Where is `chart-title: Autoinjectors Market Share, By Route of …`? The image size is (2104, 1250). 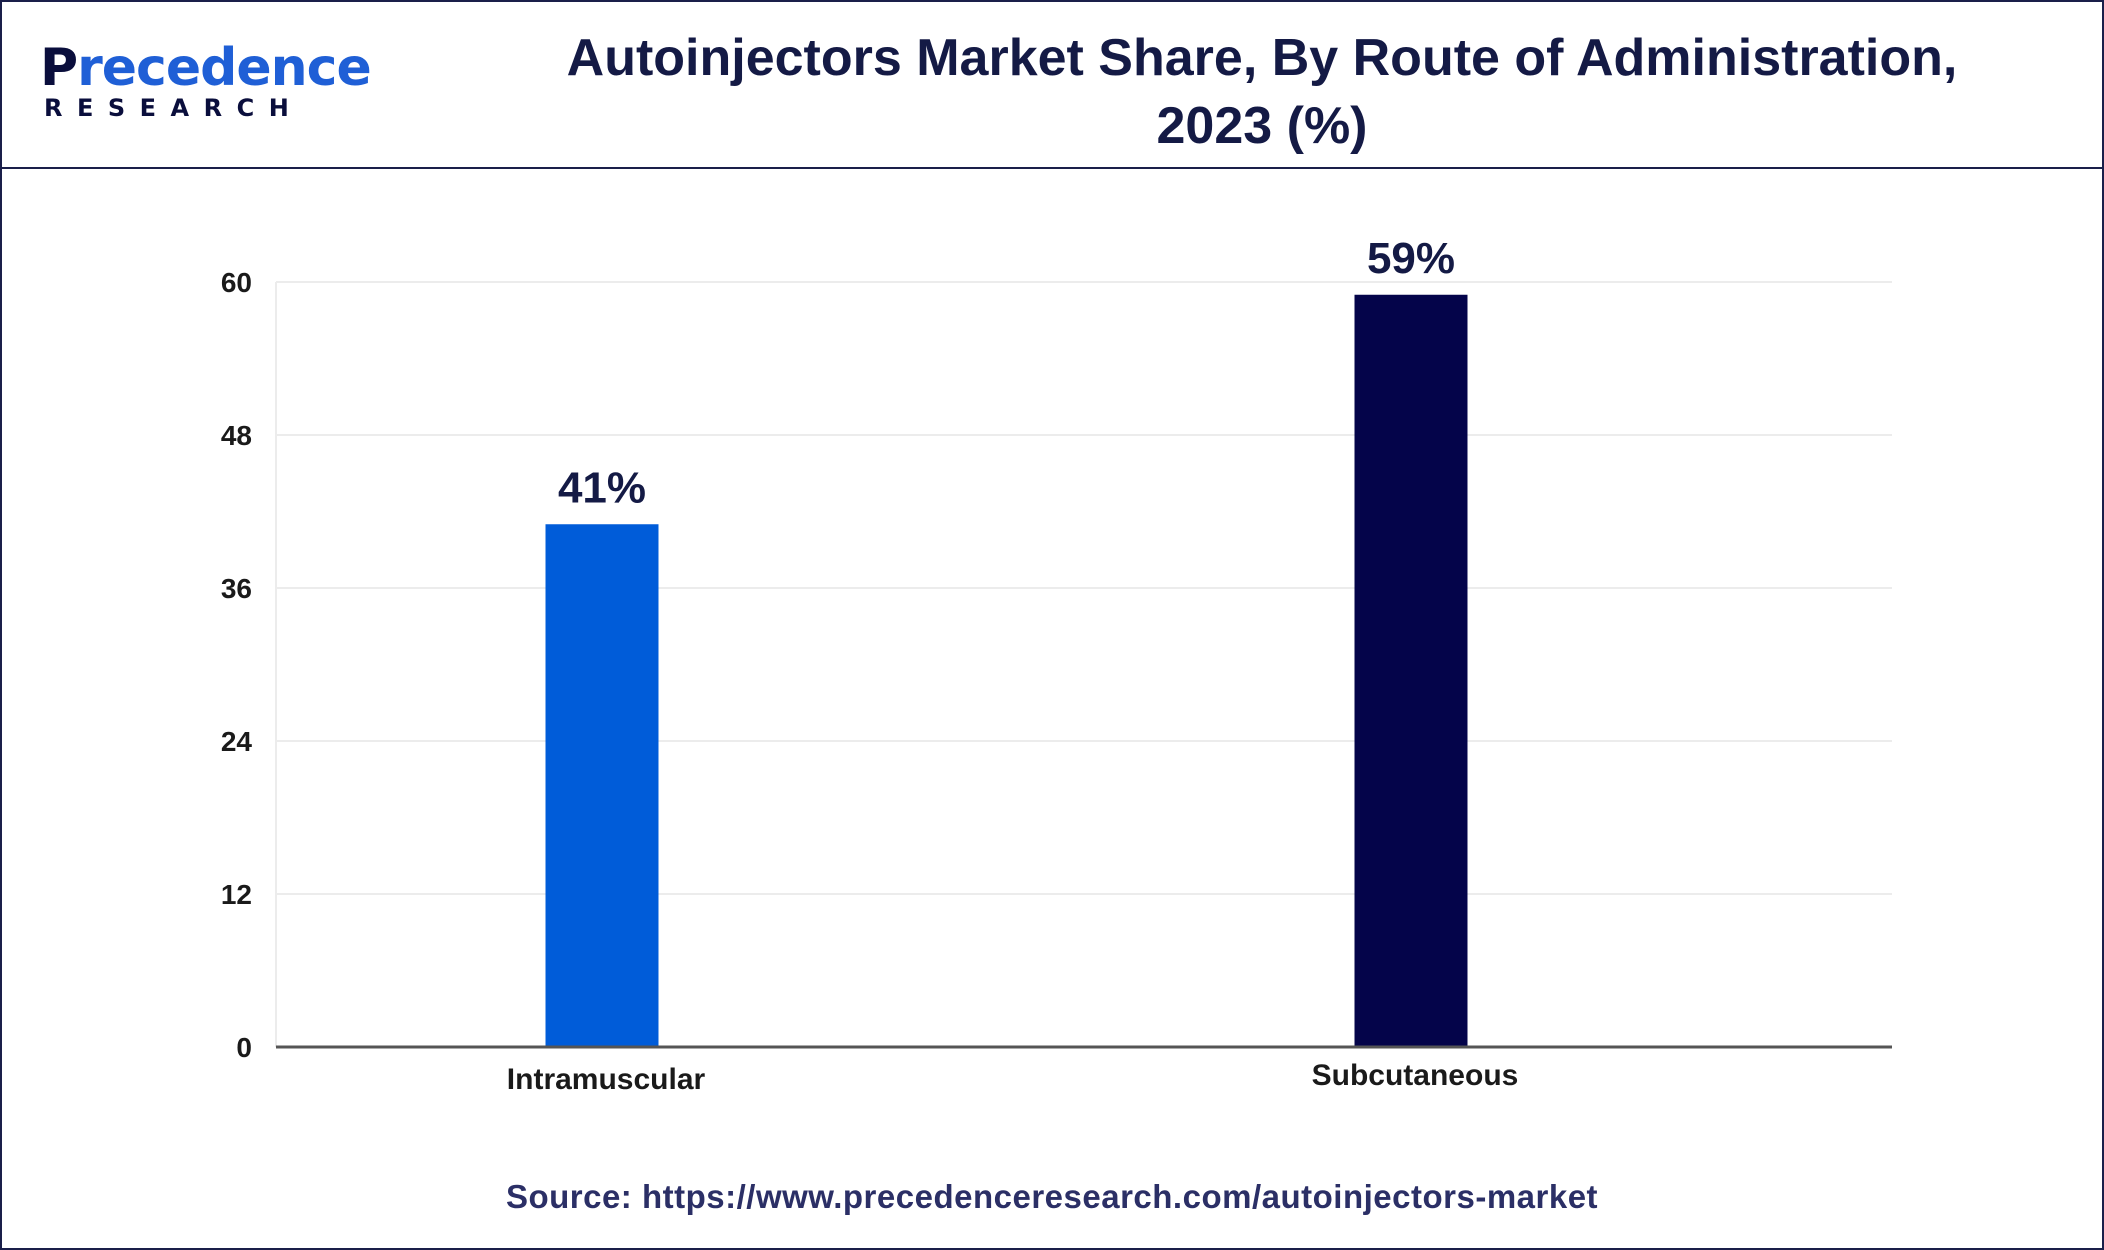
chart-title: Autoinjectors Market Share, By Route of … is located at coordinates (1262, 92).